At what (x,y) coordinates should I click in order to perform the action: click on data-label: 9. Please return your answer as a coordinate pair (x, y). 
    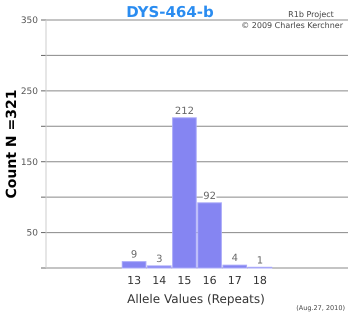
    Looking at the image, I should click on (134, 255).